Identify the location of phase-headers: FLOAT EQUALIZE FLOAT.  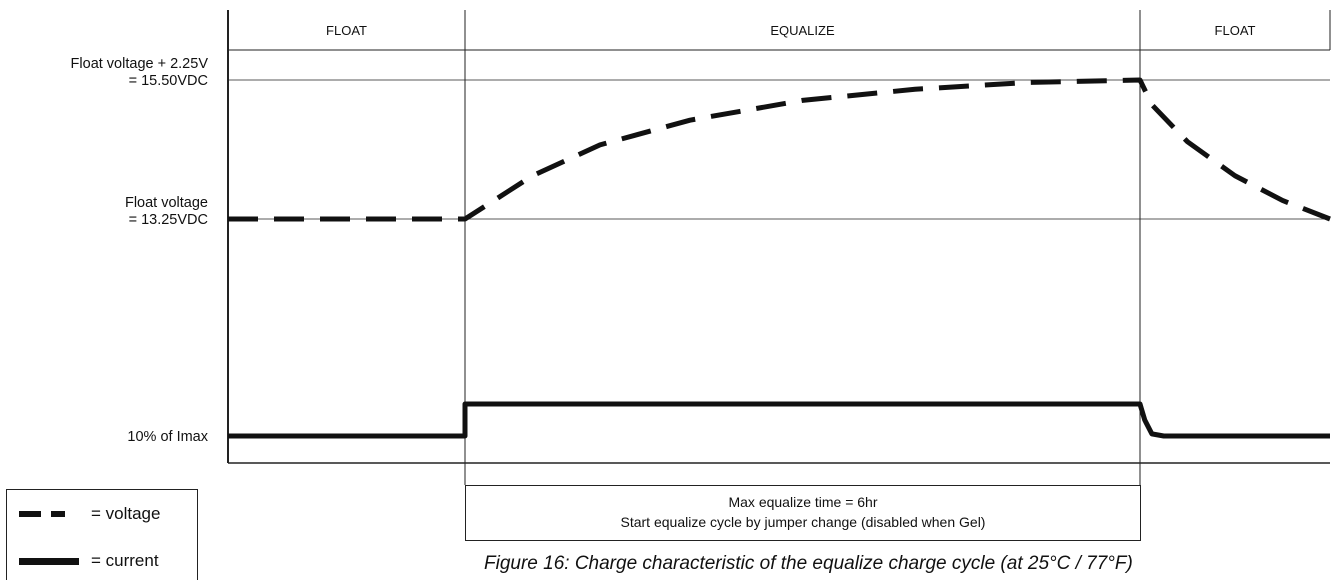
(790, 30).